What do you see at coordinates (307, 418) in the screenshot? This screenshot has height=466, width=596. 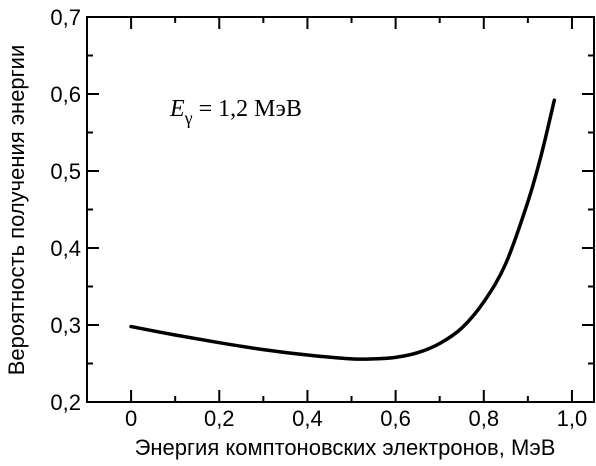 I see `x-tick-label: 0,4` at bounding box center [307, 418].